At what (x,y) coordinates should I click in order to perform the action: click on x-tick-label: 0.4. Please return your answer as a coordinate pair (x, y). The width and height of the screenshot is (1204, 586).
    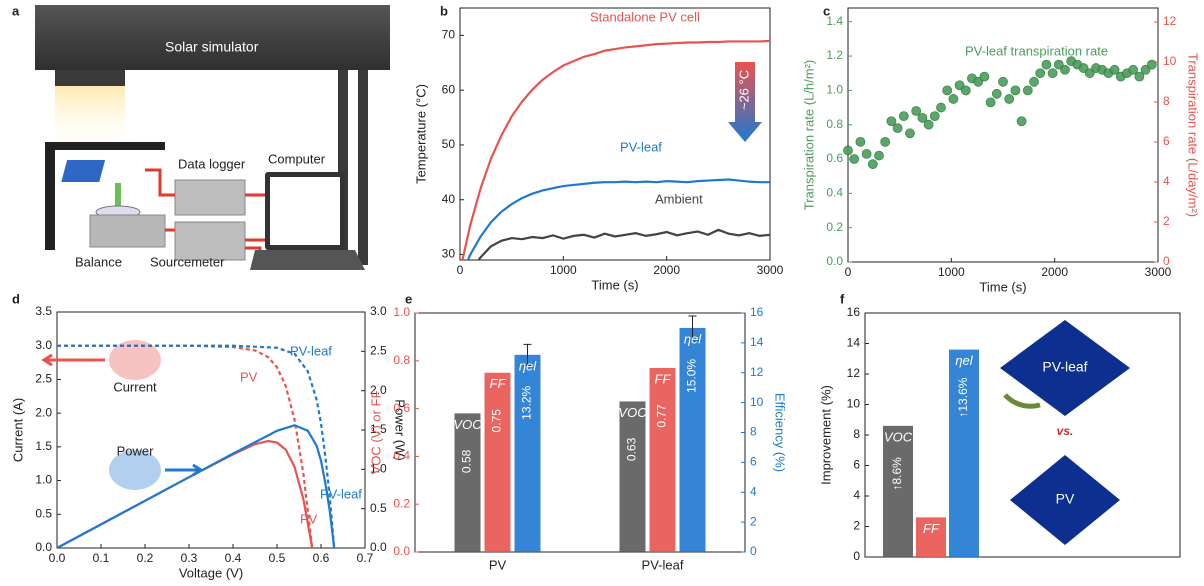
    Looking at the image, I should click on (233, 558).